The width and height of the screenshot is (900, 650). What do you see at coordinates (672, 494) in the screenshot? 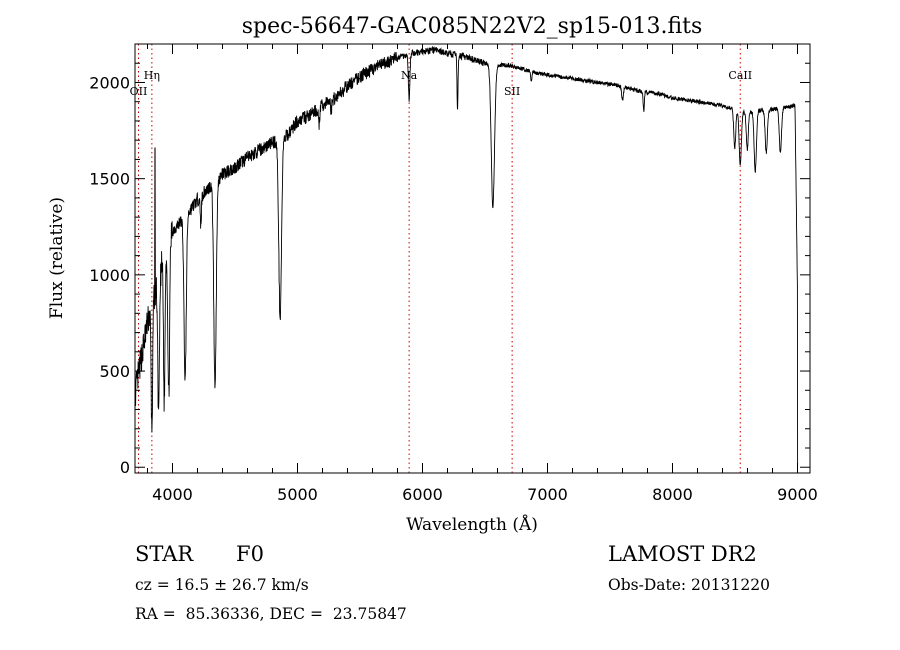
I see `x-tick-label: 8000` at bounding box center [672, 494].